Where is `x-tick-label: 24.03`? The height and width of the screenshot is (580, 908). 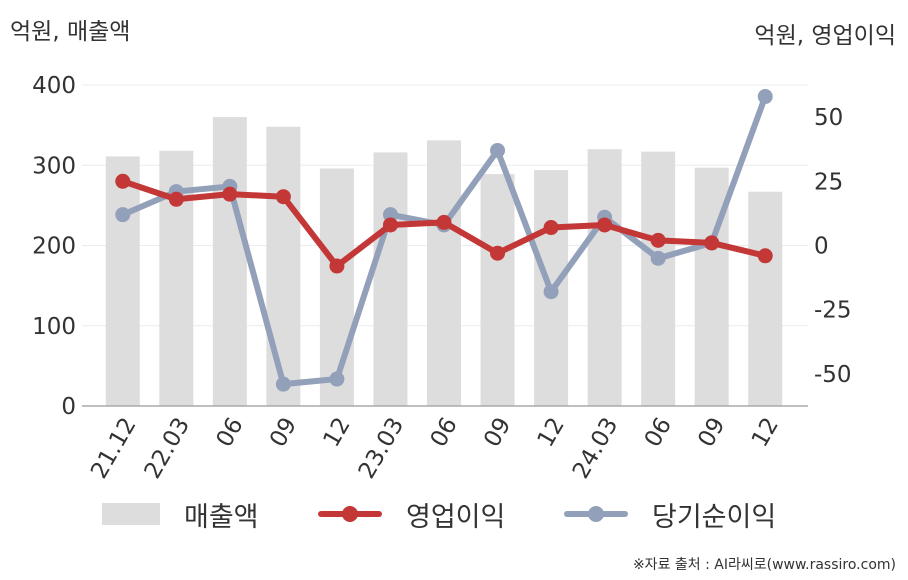
x-tick-label: 24.03 is located at coordinates (595, 448).